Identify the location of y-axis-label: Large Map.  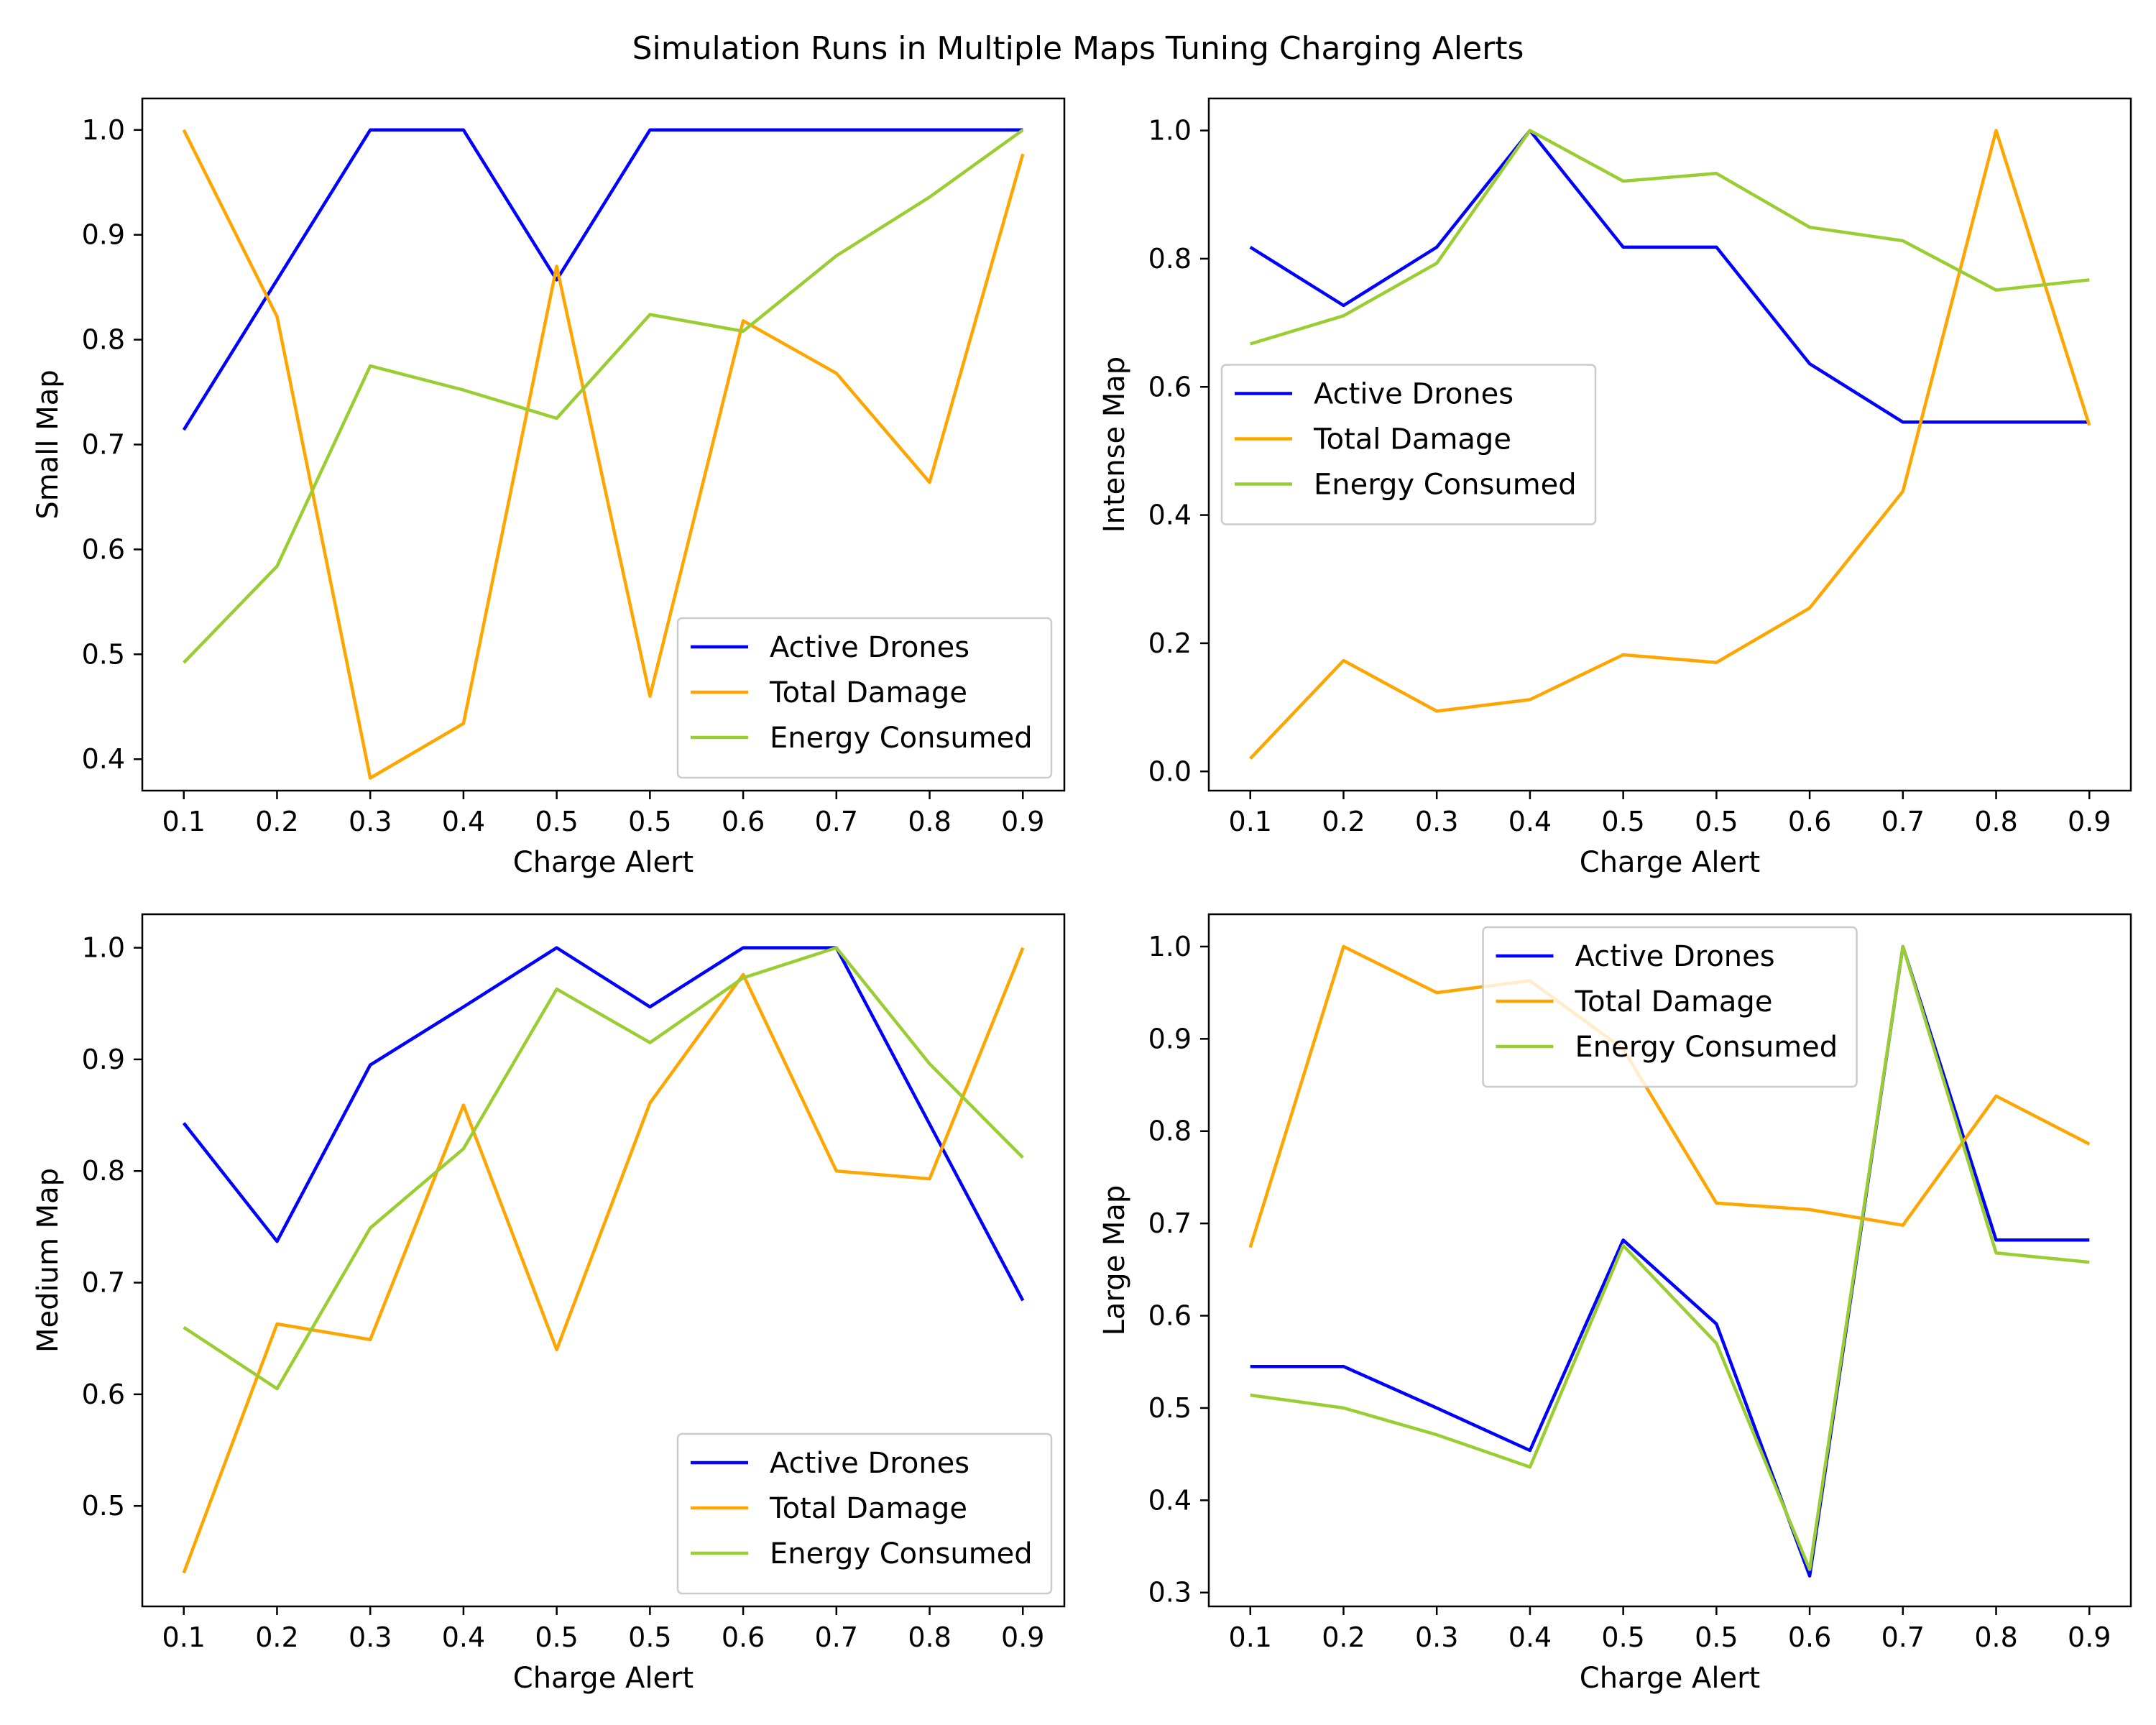
(1114, 1260).